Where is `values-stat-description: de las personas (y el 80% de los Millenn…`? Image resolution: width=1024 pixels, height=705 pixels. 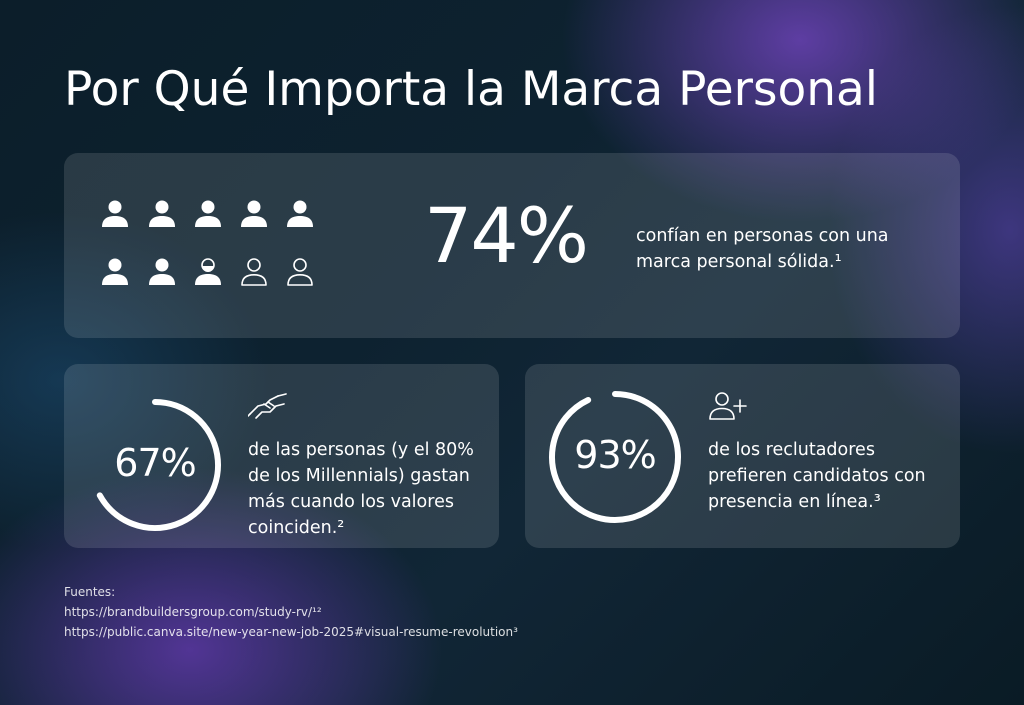 values-stat-description: de las personas (y el 80% de los Millenn… is located at coordinates (361, 489).